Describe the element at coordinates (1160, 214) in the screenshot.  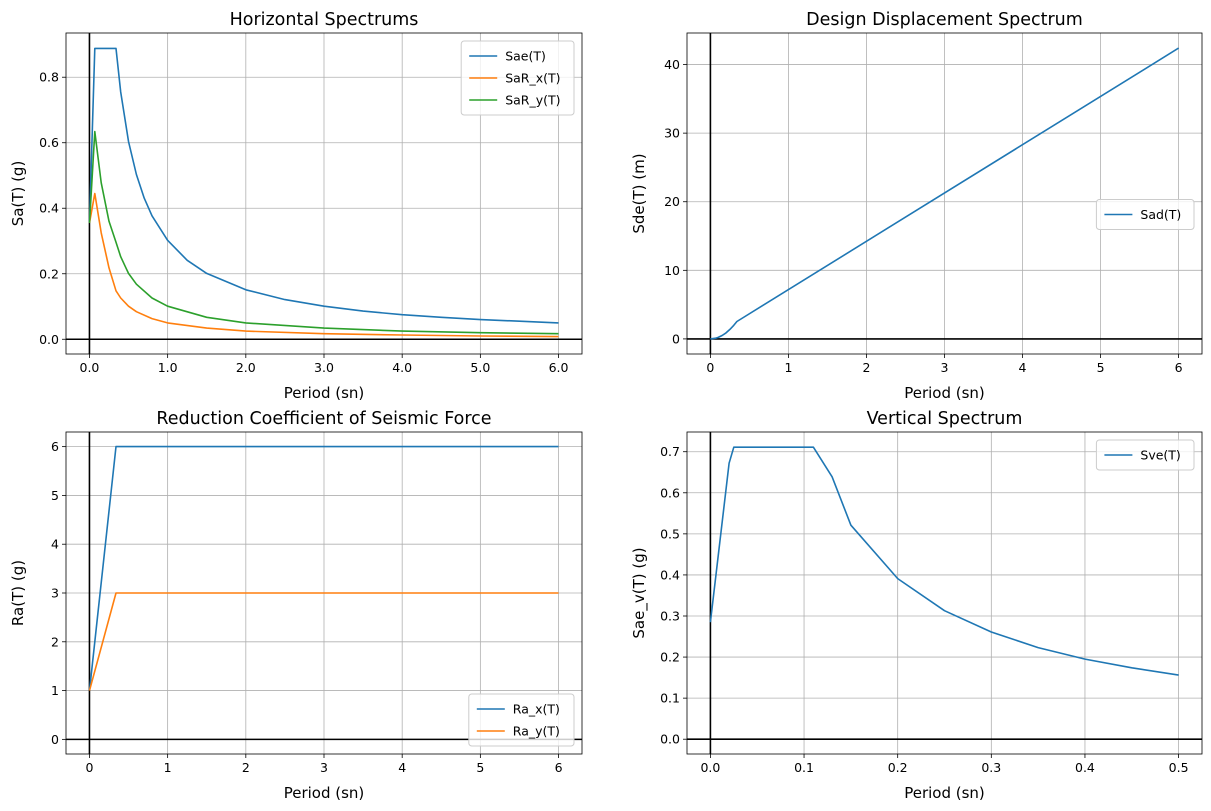
I see `legend-label: Sad(T)` at that location.